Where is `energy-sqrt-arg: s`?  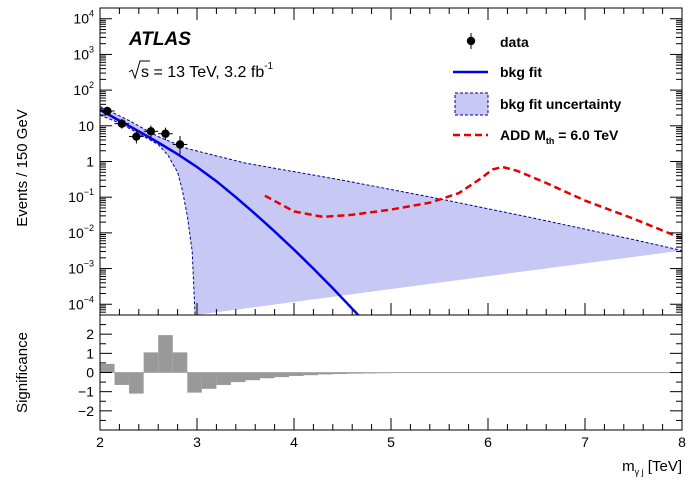 energy-sqrt-arg: s is located at coordinates (145, 72).